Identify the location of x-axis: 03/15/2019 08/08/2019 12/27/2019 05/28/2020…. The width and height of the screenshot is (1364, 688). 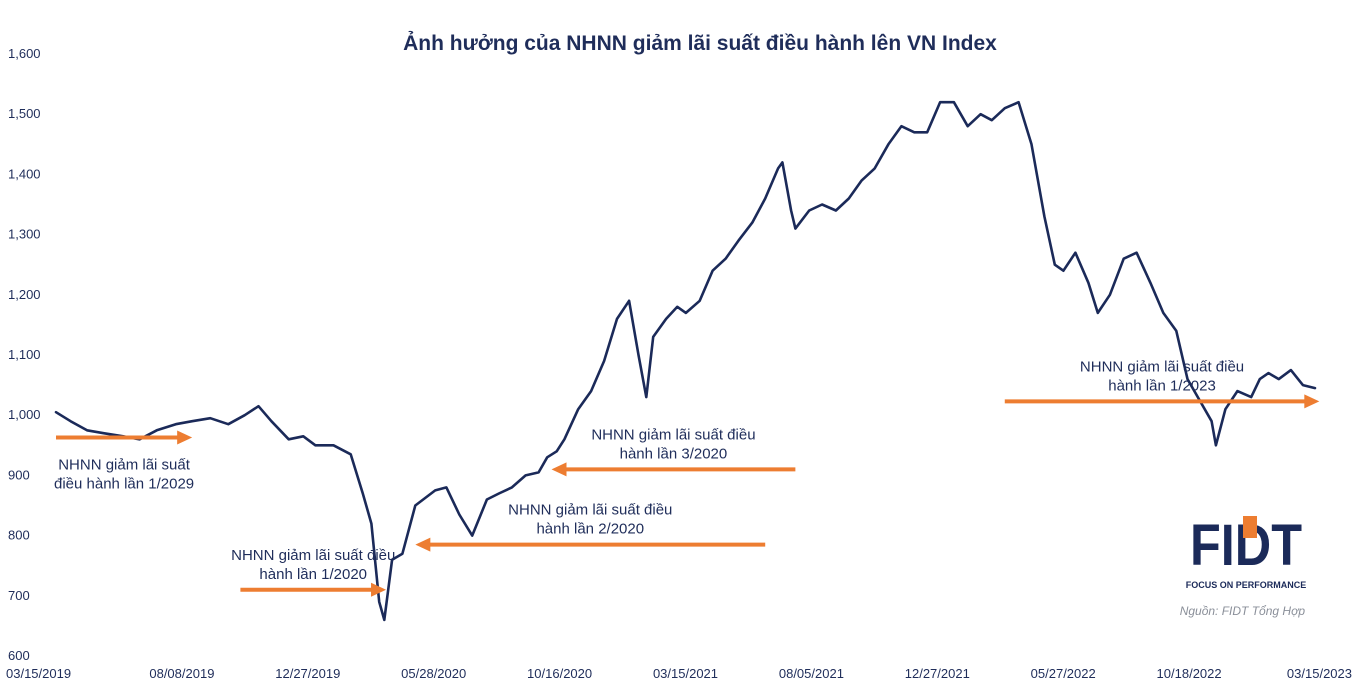
(679, 673).